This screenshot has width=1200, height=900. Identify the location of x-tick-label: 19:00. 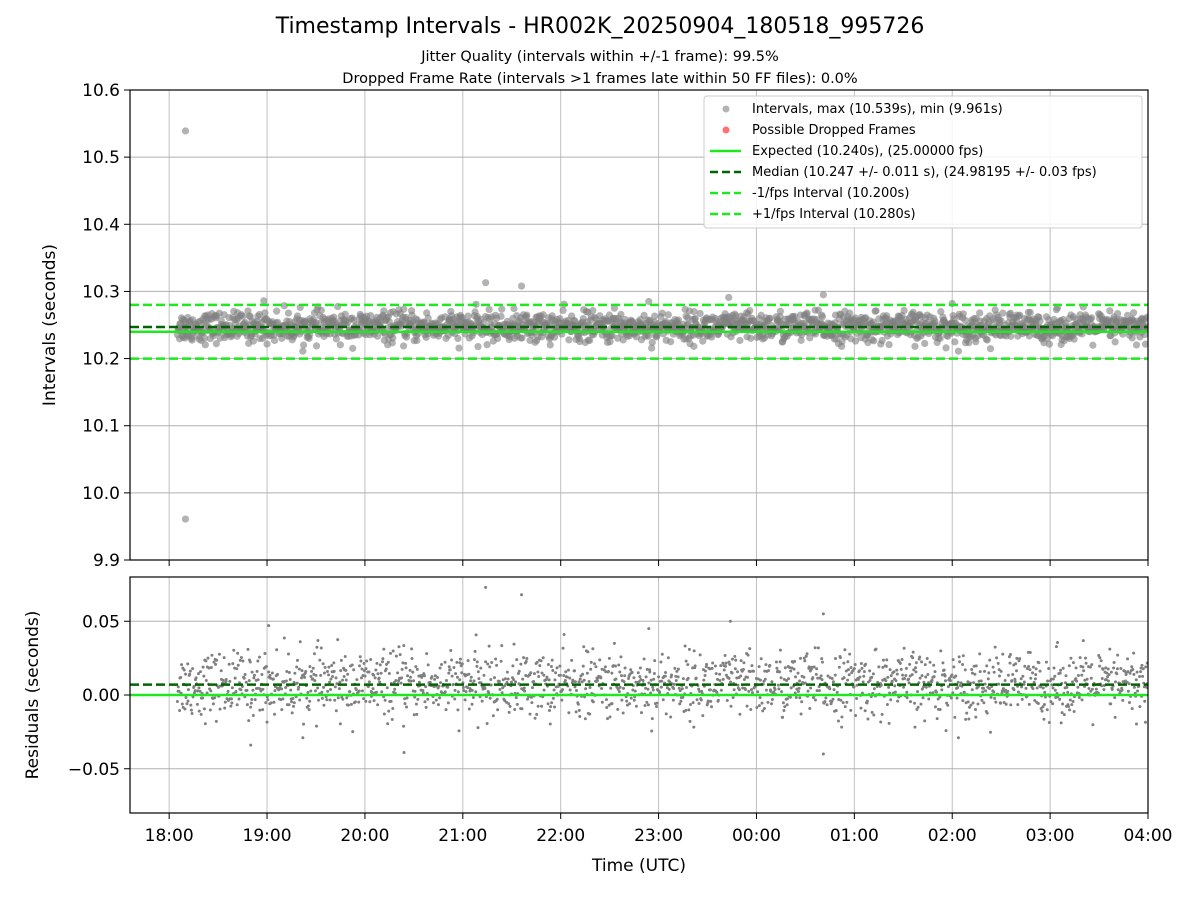
(267, 836).